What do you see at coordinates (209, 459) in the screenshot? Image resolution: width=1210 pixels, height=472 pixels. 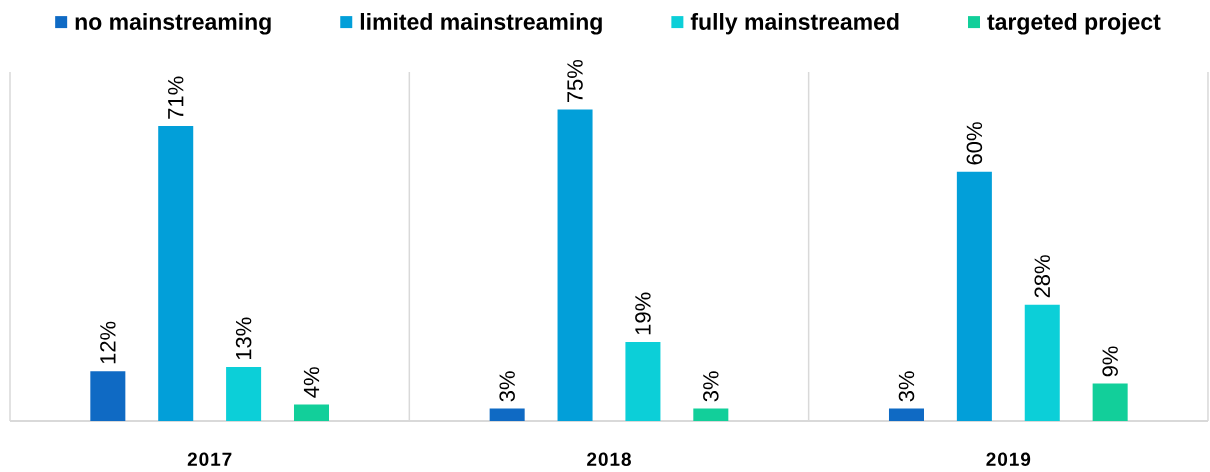 I see `x-tick-label: 2017` at bounding box center [209, 459].